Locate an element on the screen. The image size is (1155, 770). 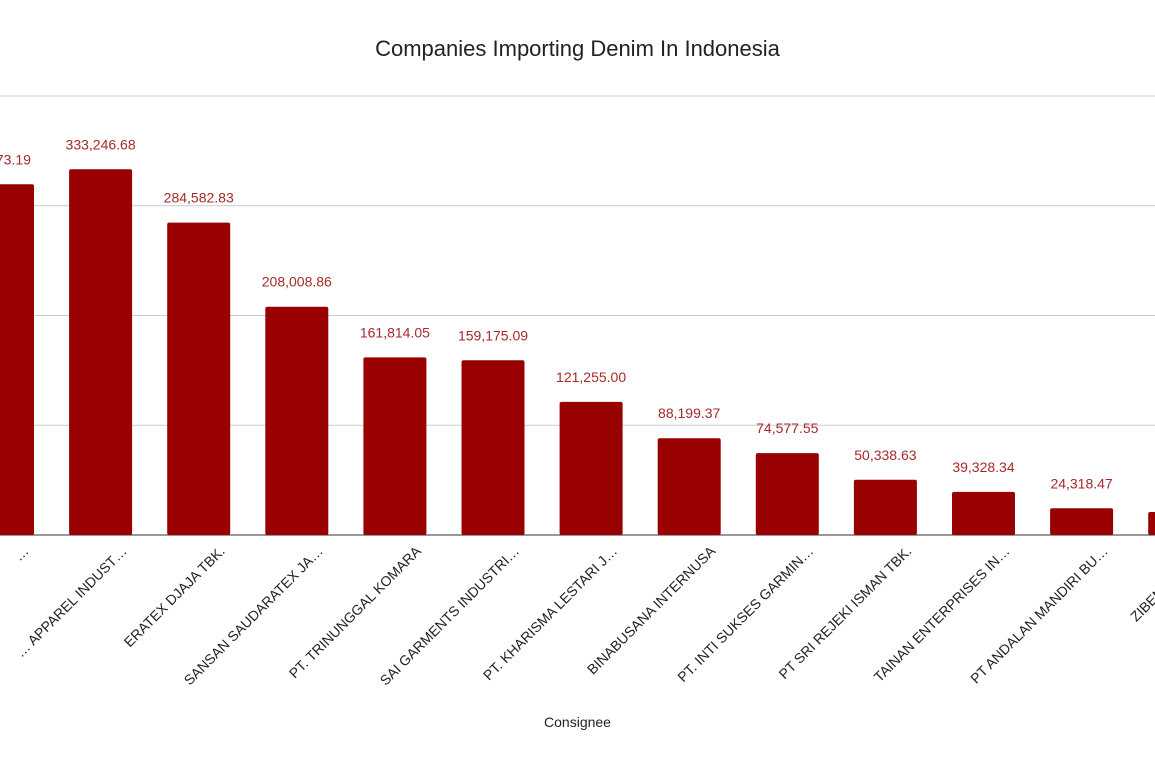
data-label: 284,582.83 is located at coordinates (199, 198).